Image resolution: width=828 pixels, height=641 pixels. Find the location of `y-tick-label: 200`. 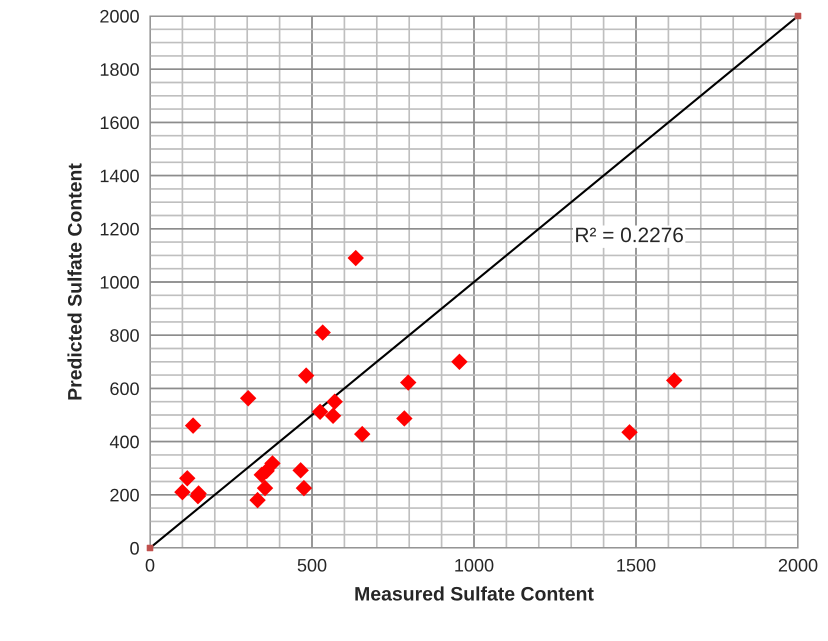

y-tick-label: 200 is located at coordinates (124, 495).